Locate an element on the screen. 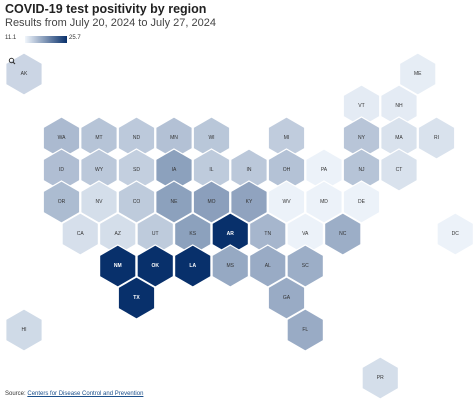 The width and height of the screenshot is (474, 405). state-hex-nc: NC is located at coordinates (343, 234).